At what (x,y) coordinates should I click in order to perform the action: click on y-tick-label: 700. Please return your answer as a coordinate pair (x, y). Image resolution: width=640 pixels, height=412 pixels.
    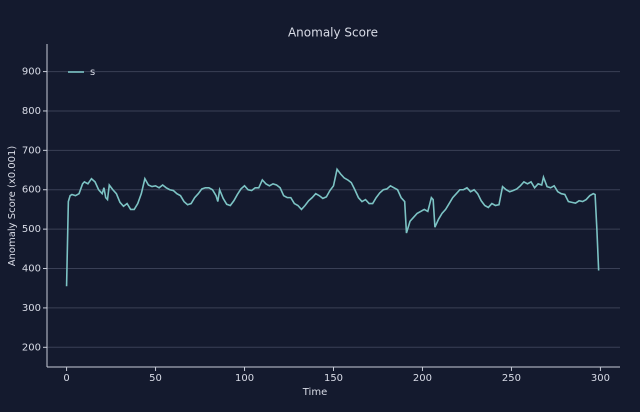
    Looking at the image, I should click on (31, 150).